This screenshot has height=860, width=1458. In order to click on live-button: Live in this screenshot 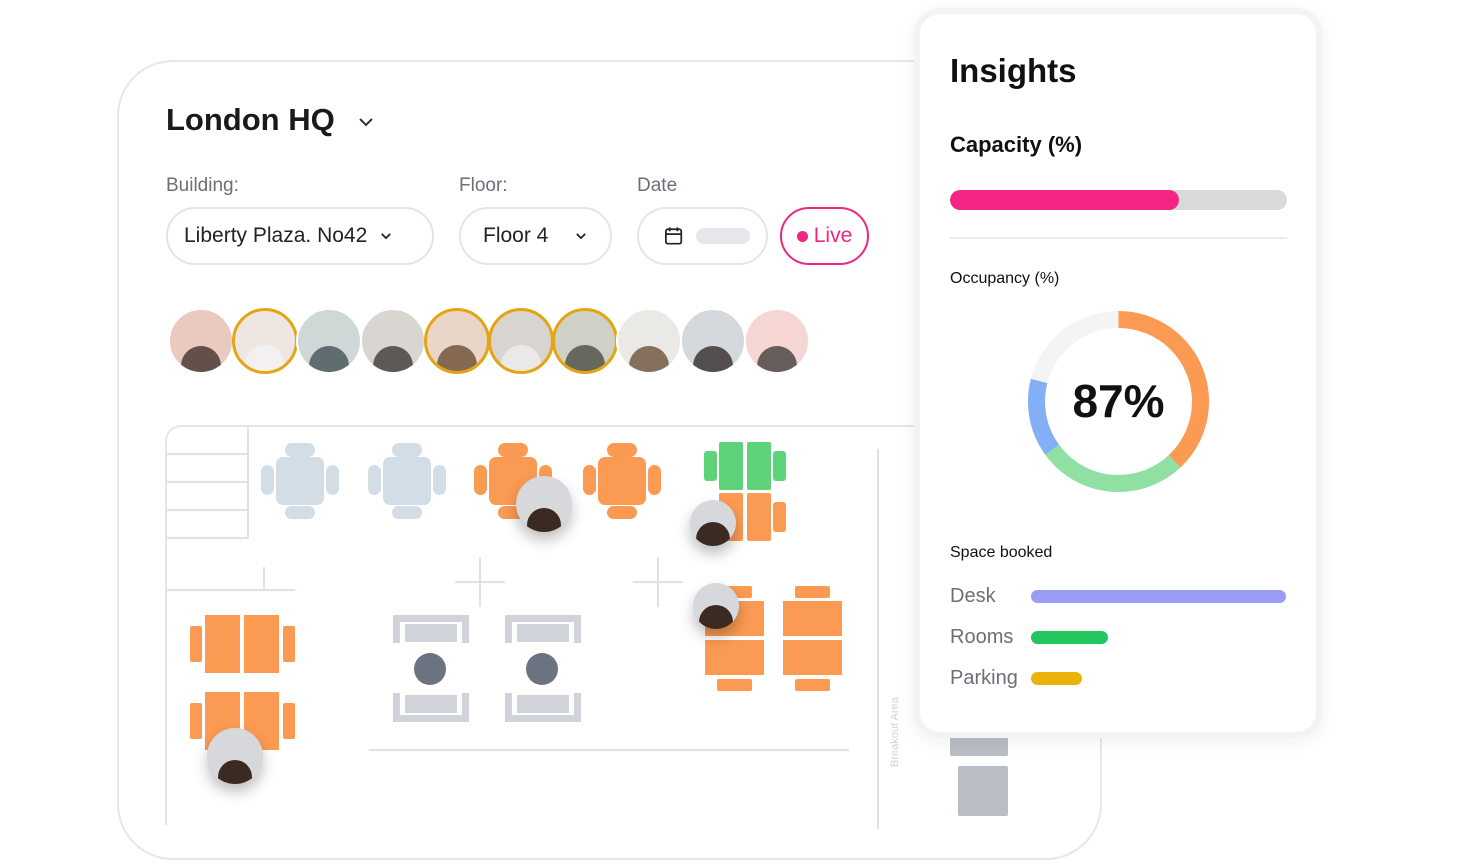, I will do `click(824, 236)`.